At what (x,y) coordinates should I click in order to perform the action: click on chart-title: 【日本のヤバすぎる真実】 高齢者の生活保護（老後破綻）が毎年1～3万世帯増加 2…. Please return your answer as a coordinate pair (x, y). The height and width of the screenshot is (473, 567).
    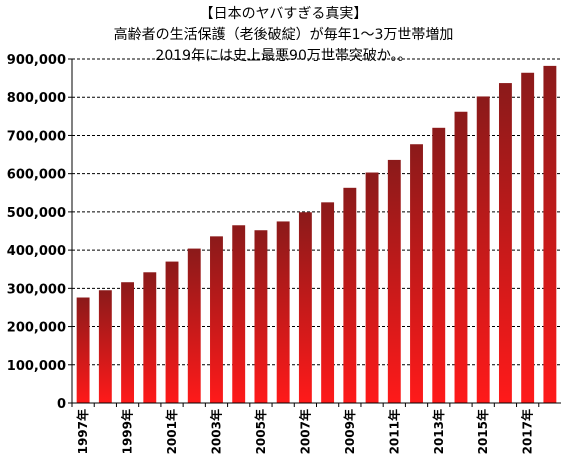
    Looking at the image, I should click on (283, 35).